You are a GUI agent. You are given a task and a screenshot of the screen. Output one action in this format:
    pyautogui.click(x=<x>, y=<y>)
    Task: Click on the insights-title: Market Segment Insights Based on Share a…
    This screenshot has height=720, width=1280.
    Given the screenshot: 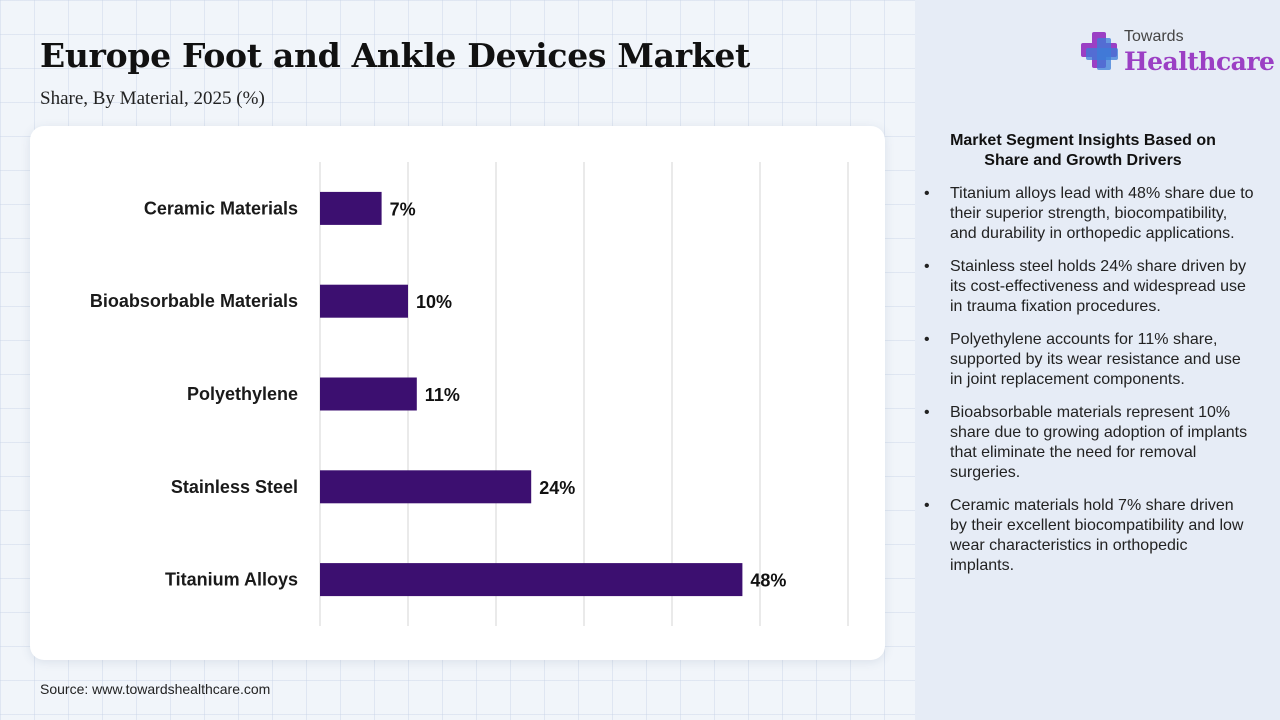 What is the action you would take?
    pyautogui.click(x=1083, y=150)
    